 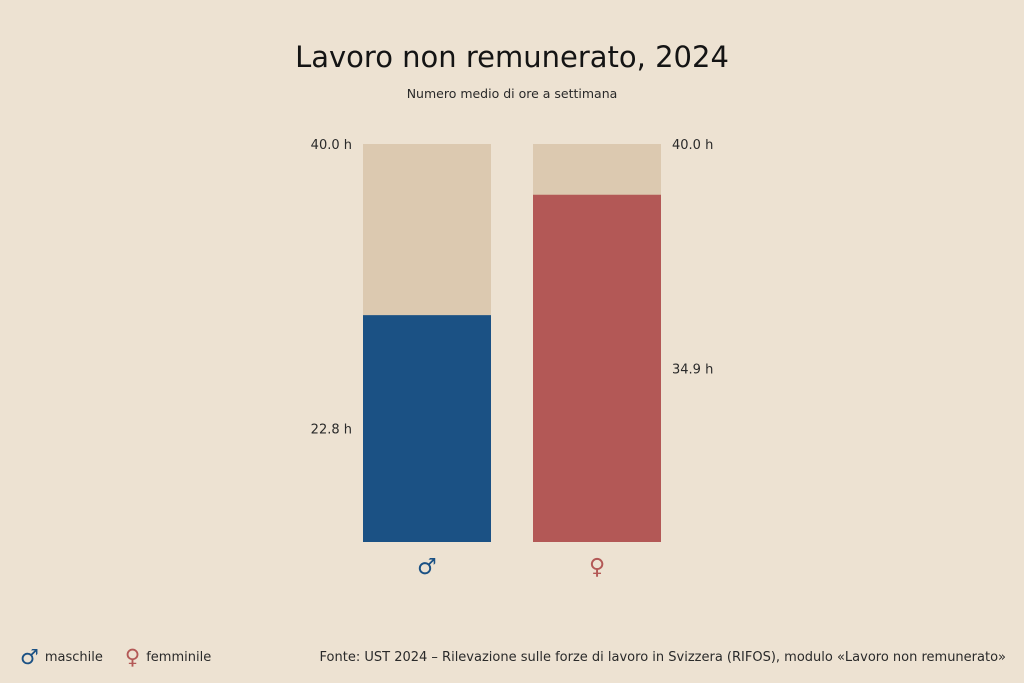 What do you see at coordinates (692, 145) in the screenshot?
I see `label-total-female: 40.0 h` at bounding box center [692, 145].